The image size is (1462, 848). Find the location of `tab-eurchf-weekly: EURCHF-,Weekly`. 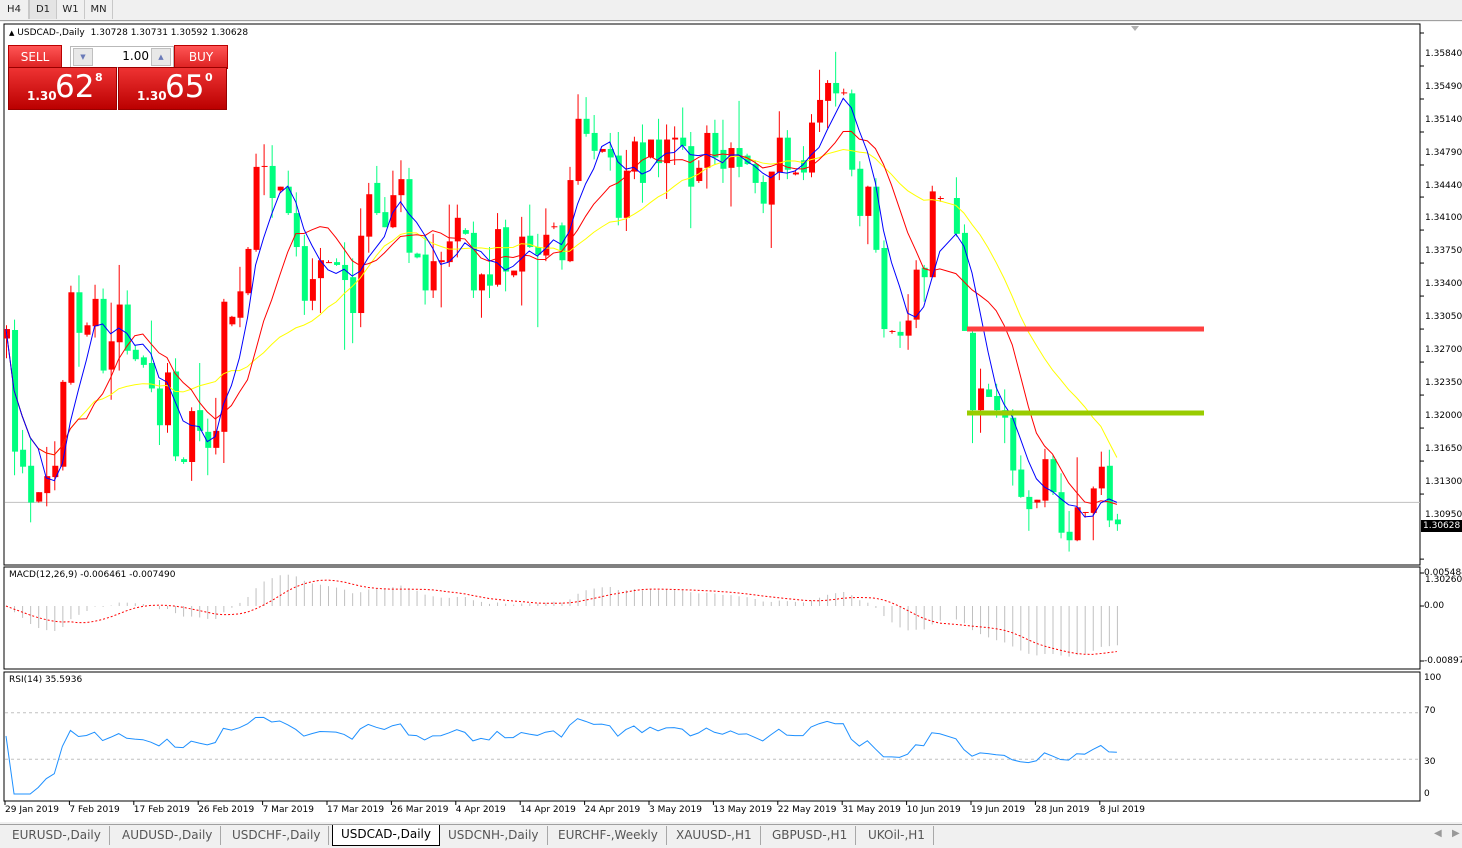

tab-eurchf-weekly: EURCHF-,Weekly is located at coordinates (608, 835).